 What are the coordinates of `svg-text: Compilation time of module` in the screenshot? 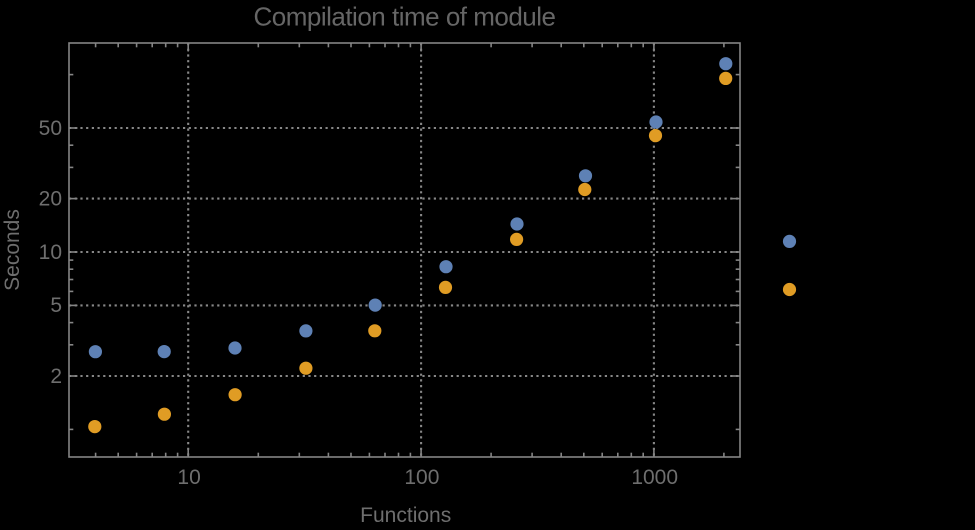 It's located at (404, 17).